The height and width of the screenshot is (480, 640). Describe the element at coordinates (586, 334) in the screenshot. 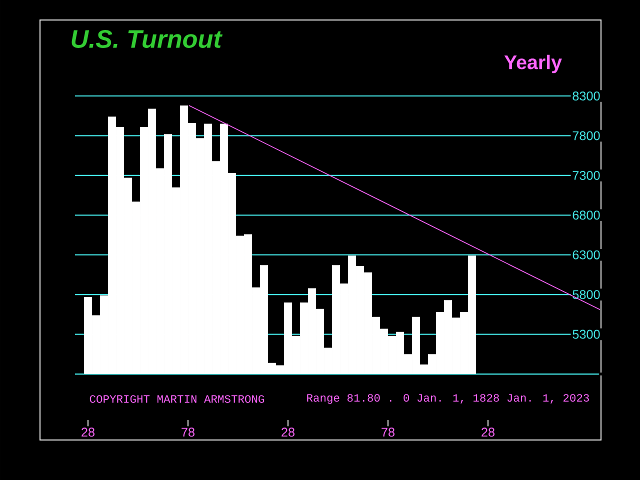

I see `y-tick-label: 5300` at that location.